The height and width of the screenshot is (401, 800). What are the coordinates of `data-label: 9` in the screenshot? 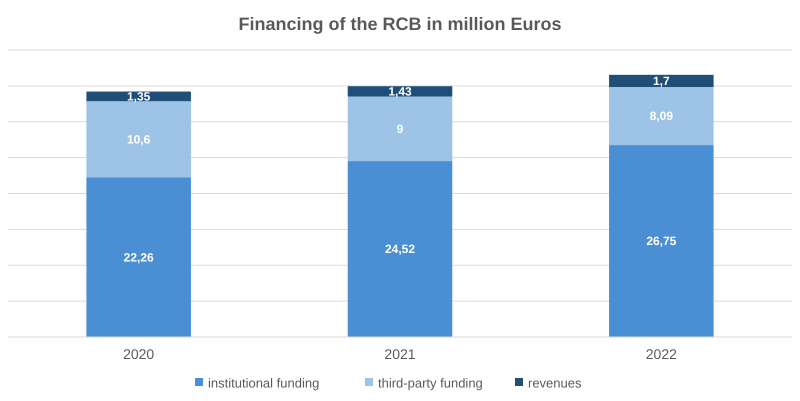 It's located at (400, 129).